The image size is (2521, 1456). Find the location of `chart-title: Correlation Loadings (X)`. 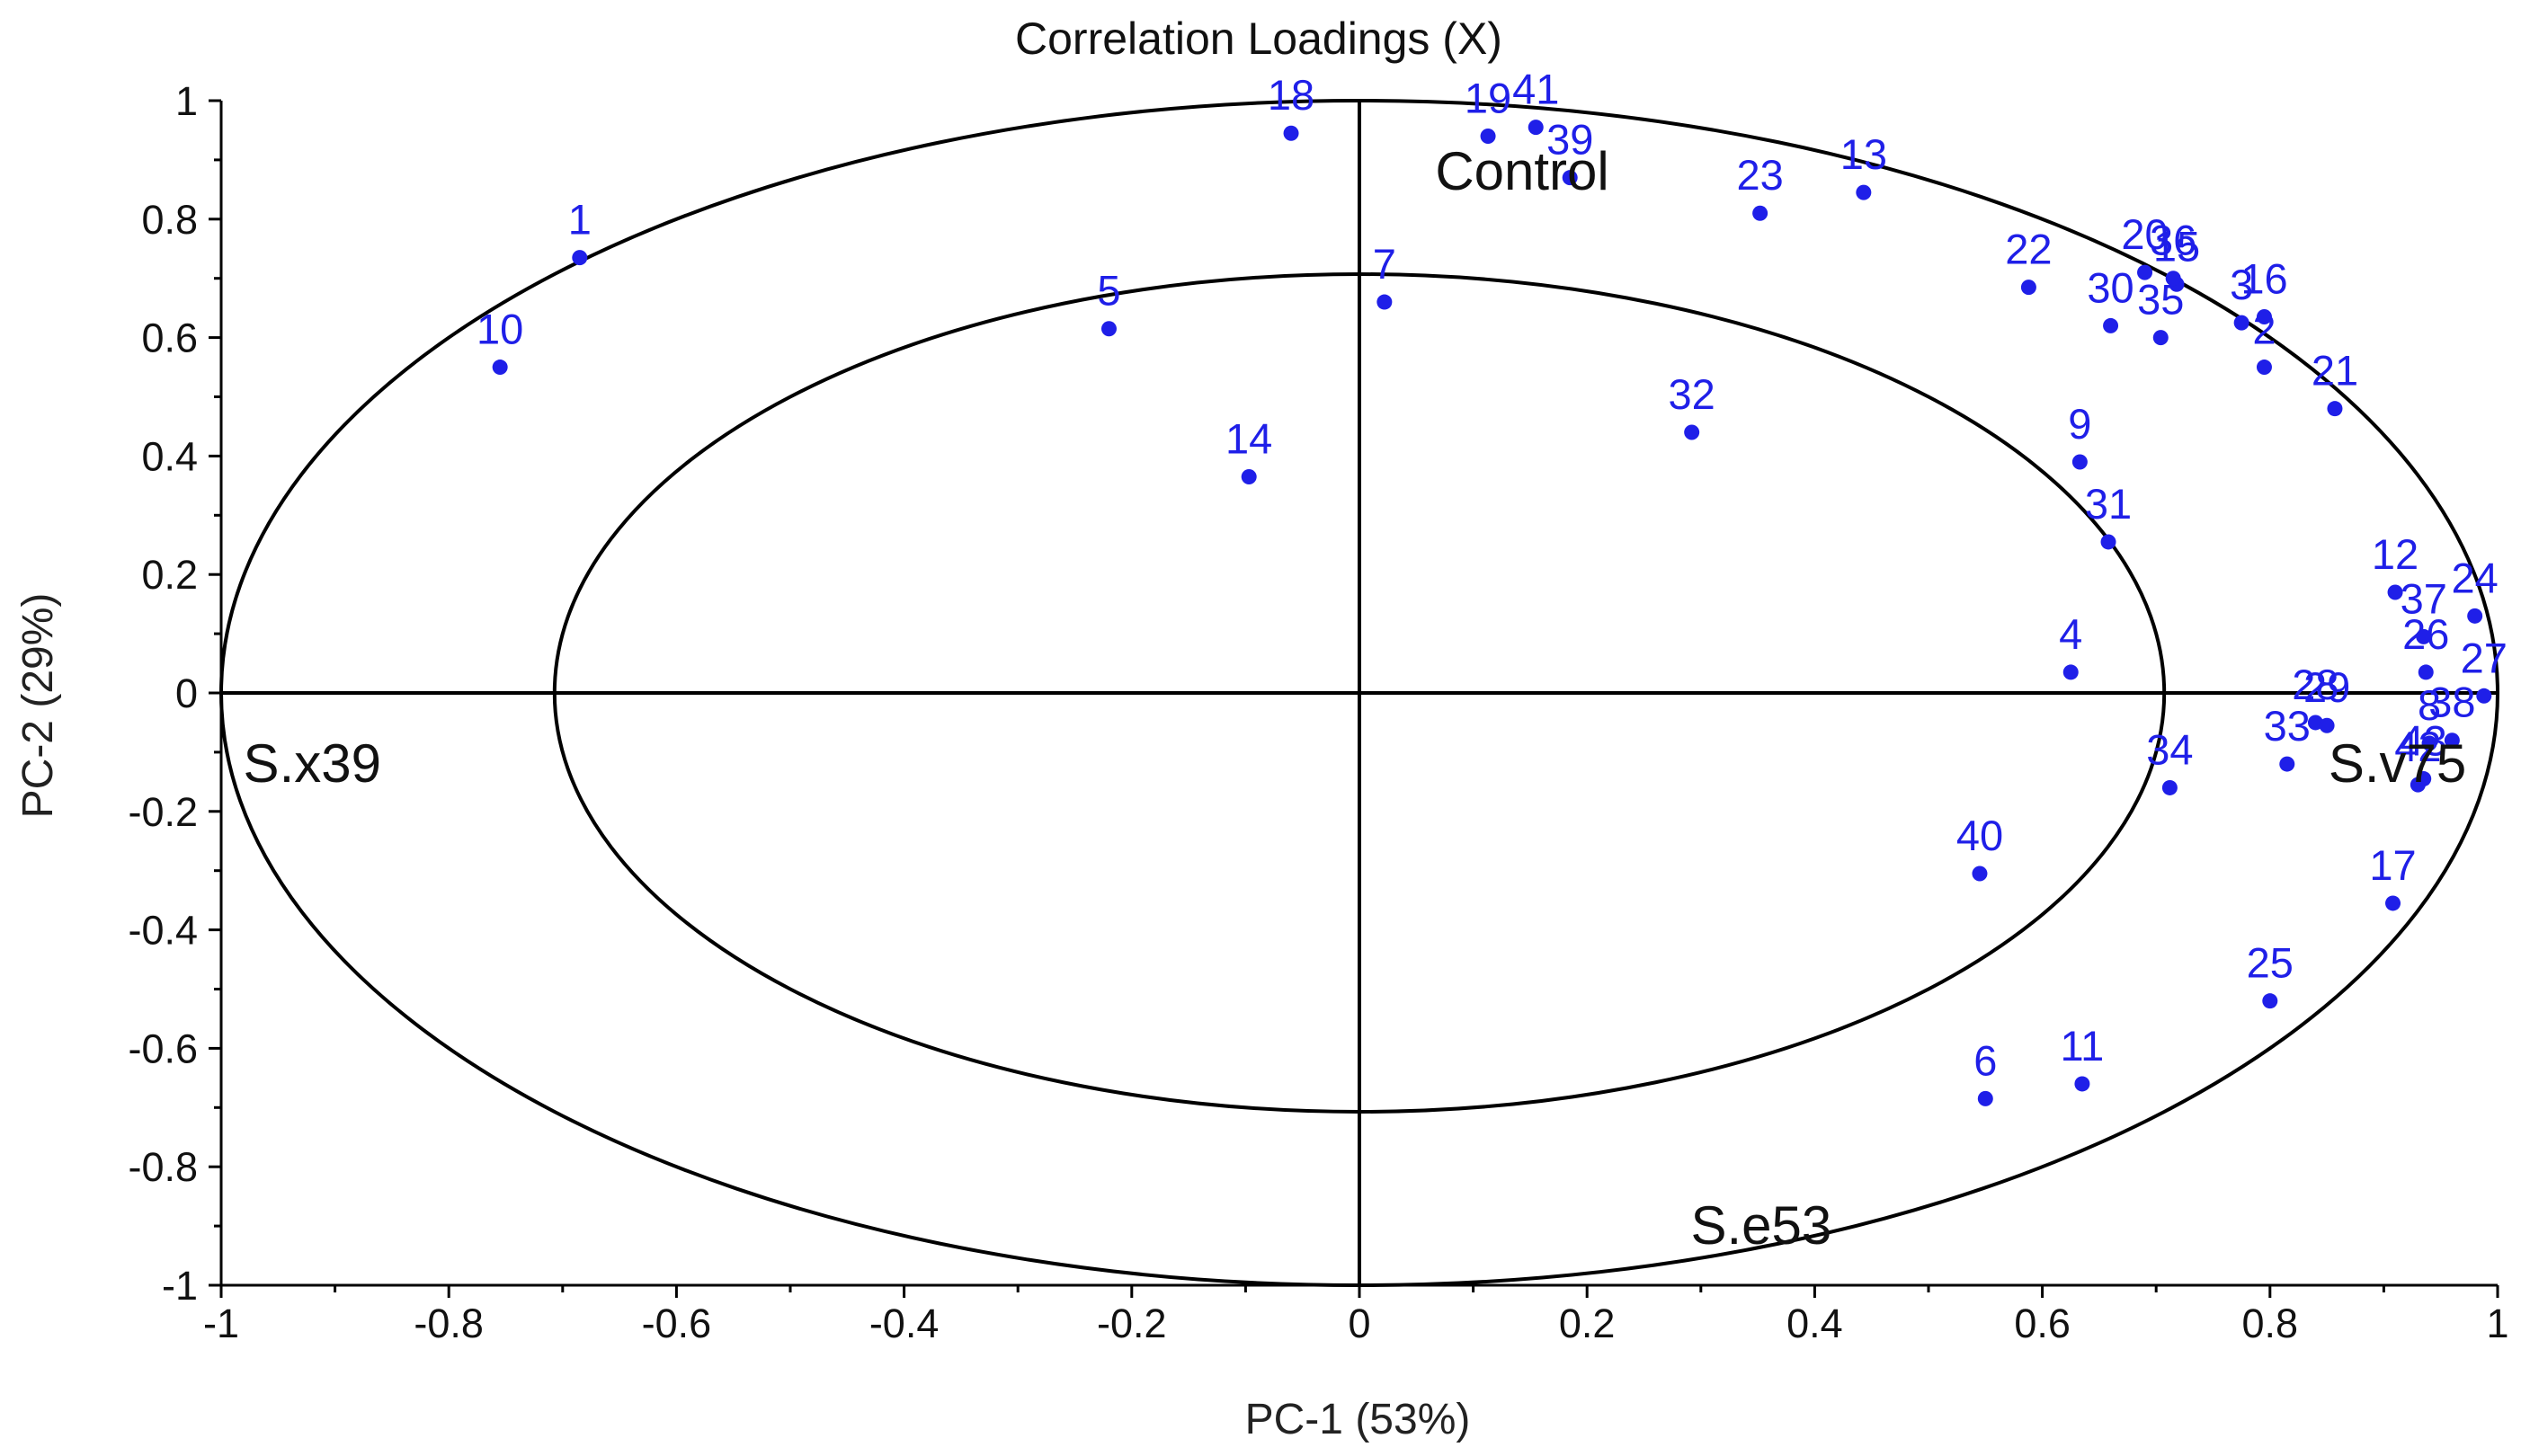

chart-title: Correlation Loadings (X) is located at coordinates (1259, 38).